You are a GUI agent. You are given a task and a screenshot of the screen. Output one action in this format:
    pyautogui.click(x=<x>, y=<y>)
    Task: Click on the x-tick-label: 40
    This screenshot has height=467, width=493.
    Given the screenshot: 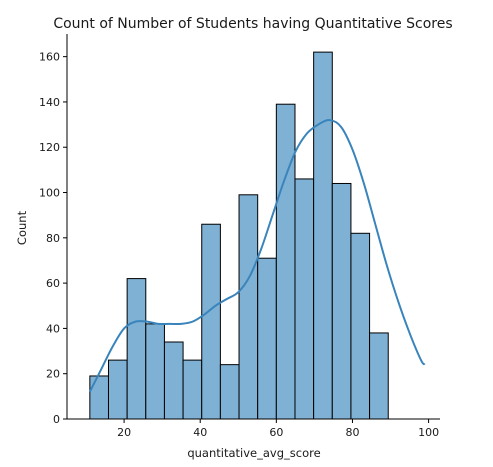 What is the action you would take?
    pyautogui.click(x=200, y=432)
    